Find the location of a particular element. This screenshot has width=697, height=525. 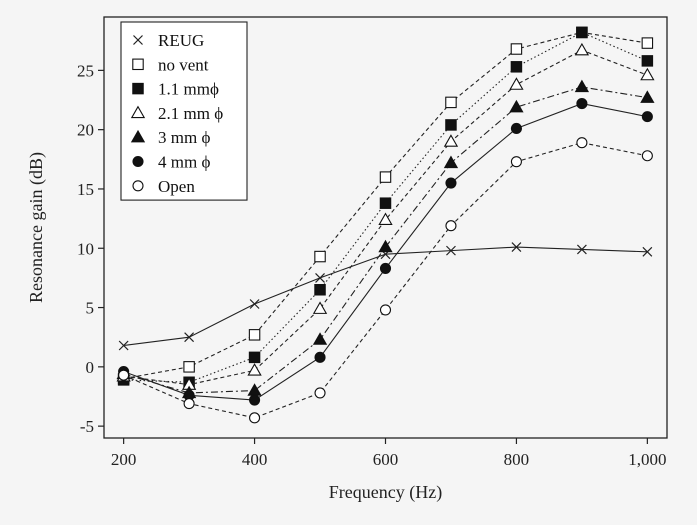

legend-entry: 3 mm ϕ is located at coordinates (170, 137).